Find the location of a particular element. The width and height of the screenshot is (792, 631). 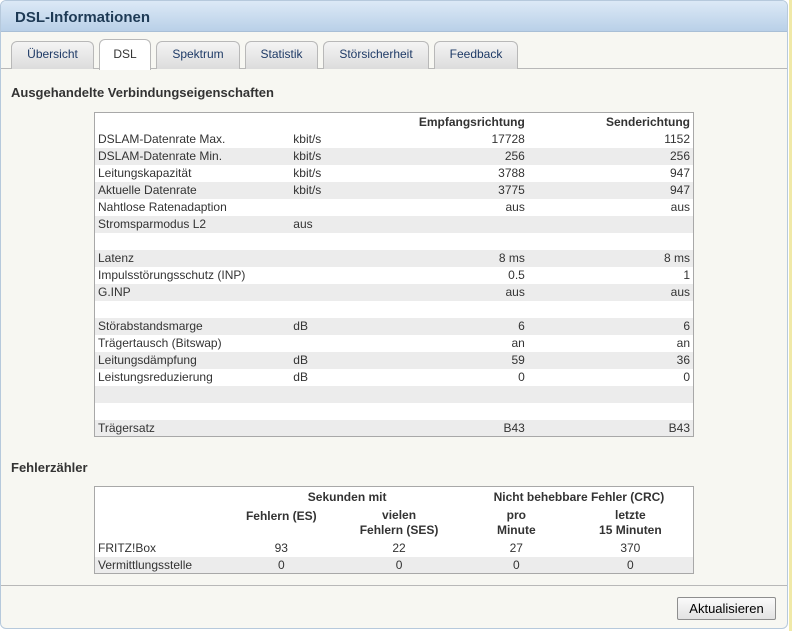

property-send-value: B43 is located at coordinates (610, 428).